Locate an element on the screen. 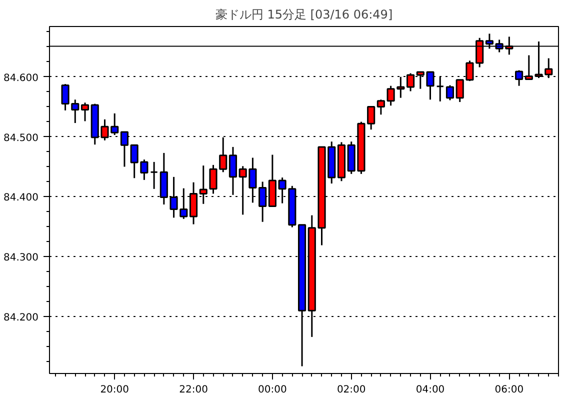 The width and height of the screenshot is (570, 398). y-tick-label: 84.300 is located at coordinates (21, 258).